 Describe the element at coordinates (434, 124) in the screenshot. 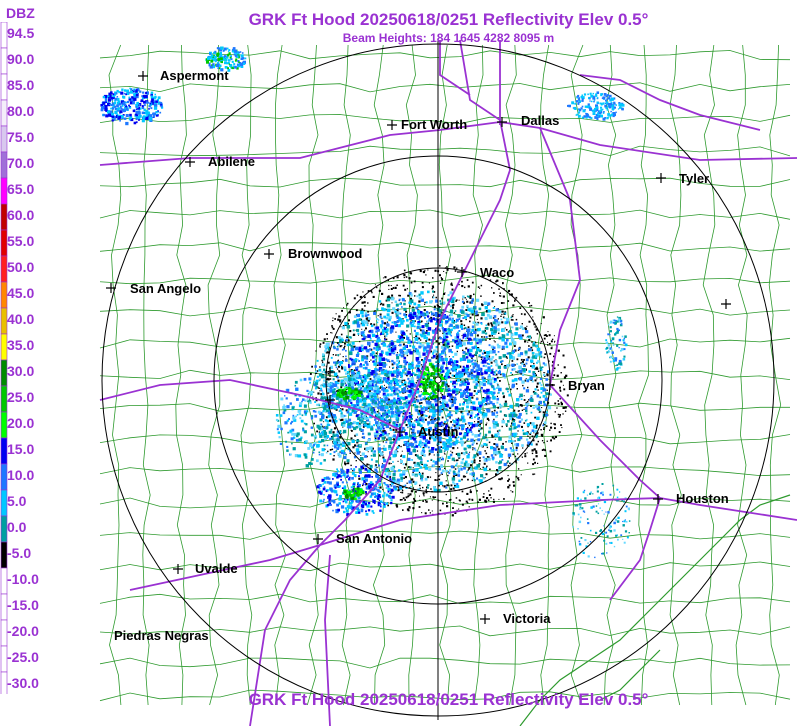

I see `city-label: Fort Worth` at that location.